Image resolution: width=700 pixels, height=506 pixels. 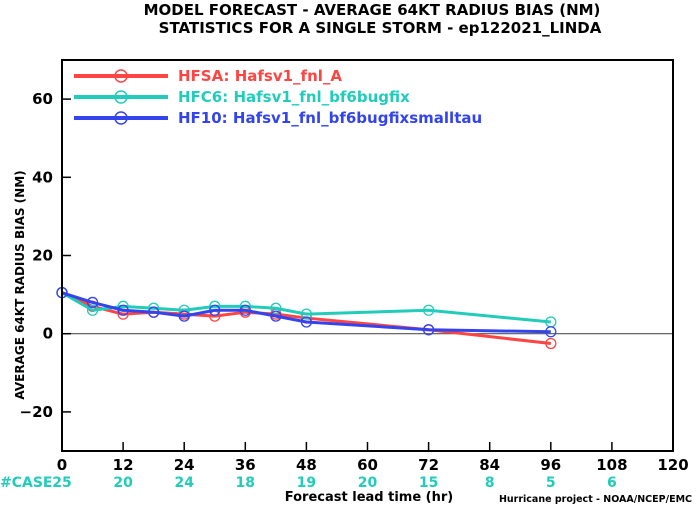 I want to click on x-tick-label: 36, so click(x=245, y=465).